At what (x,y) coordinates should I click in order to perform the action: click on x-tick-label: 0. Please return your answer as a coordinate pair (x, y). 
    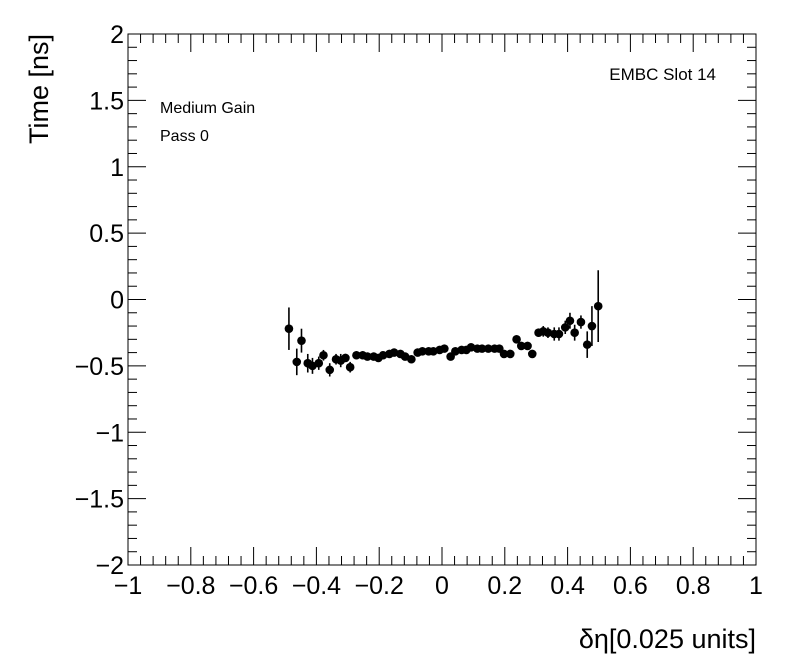
    Looking at the image, I should click on (442, 586).